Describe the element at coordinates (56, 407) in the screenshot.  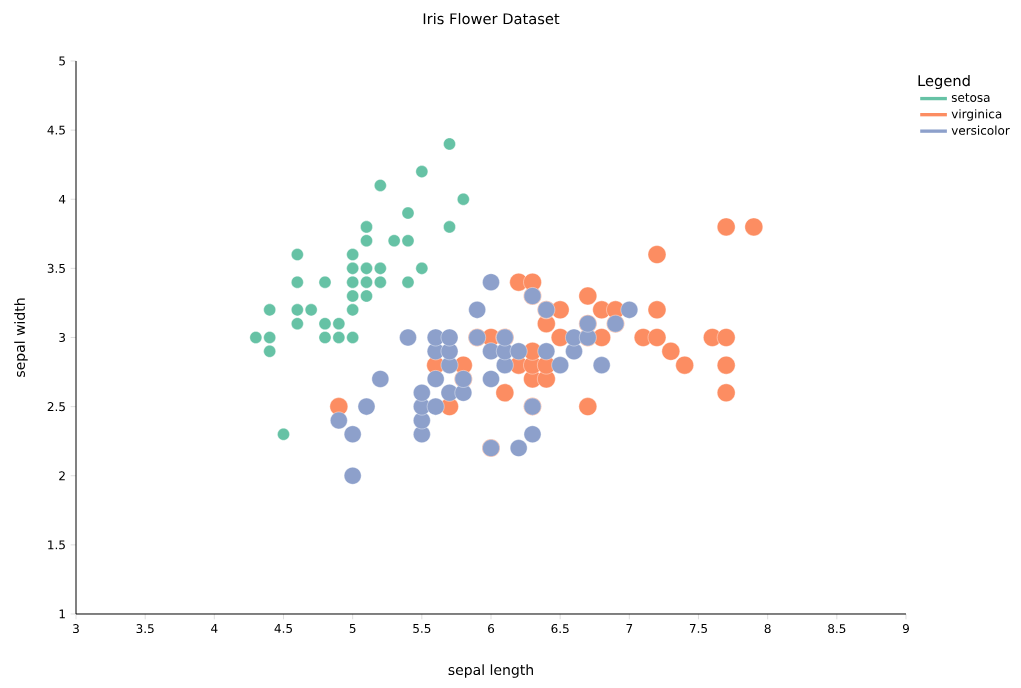
I see `y-tick-label: 2.5` at that location.